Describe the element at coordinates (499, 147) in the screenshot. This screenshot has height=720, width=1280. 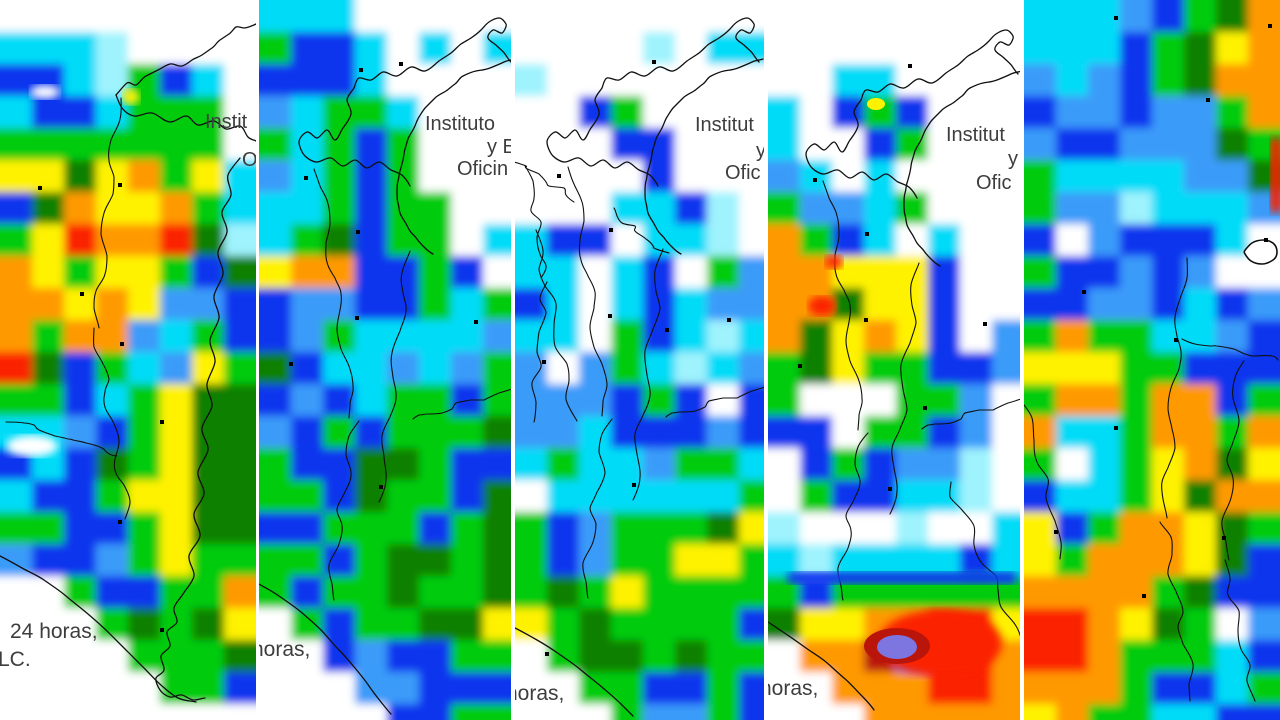
I see `svg-text: y E` at that location.